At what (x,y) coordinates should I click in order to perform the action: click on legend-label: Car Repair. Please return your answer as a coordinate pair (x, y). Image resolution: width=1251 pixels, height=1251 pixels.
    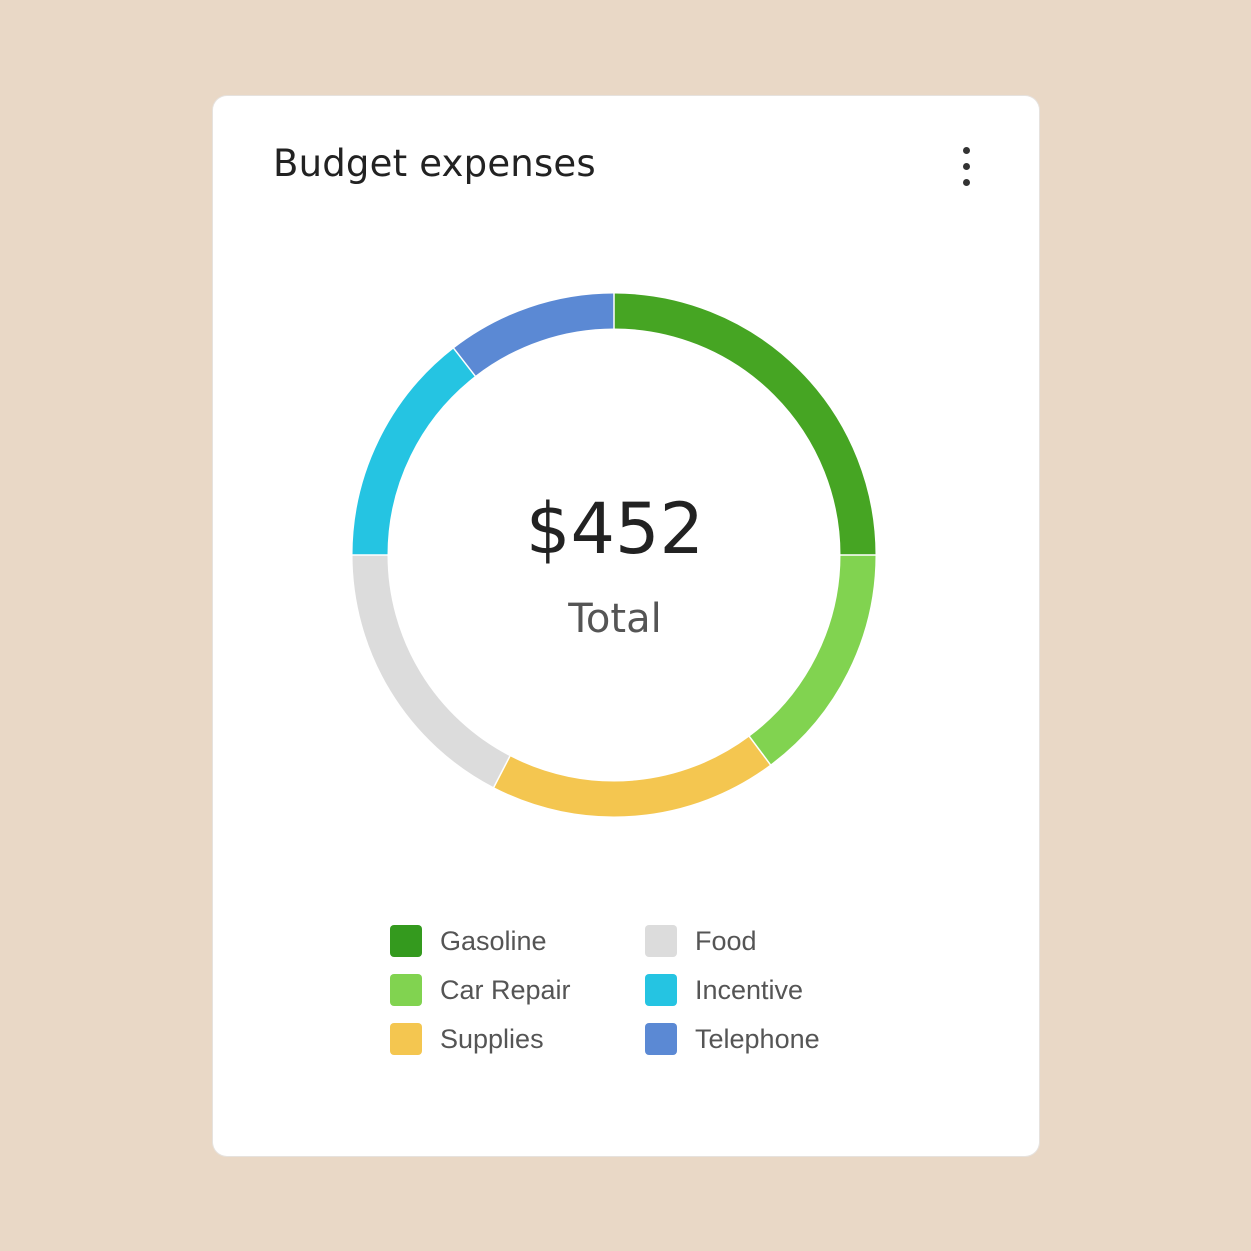
    Looking at the image, I should click on (505, 990).